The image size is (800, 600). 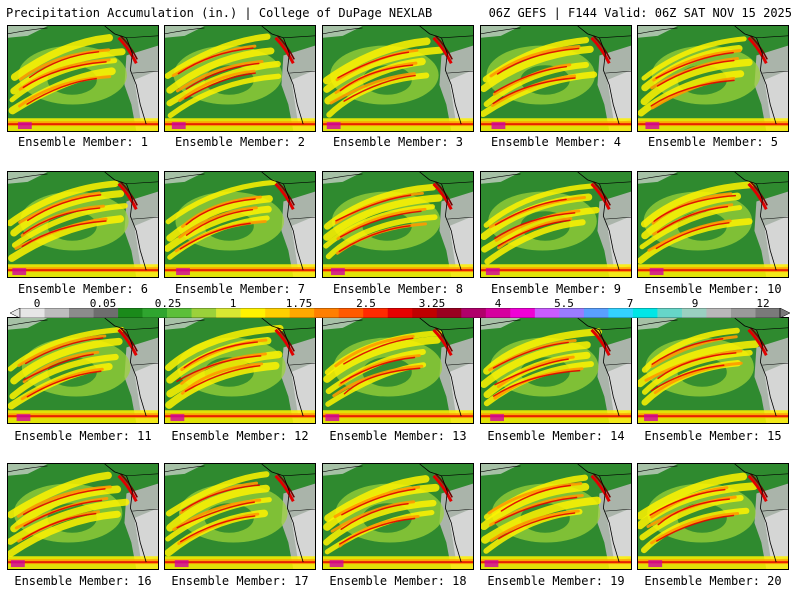 What do you see at coordinates (432, 303) in the screenshot?
I see `colorbar-tick-label: 3.25` at bounding box center [432, 303].